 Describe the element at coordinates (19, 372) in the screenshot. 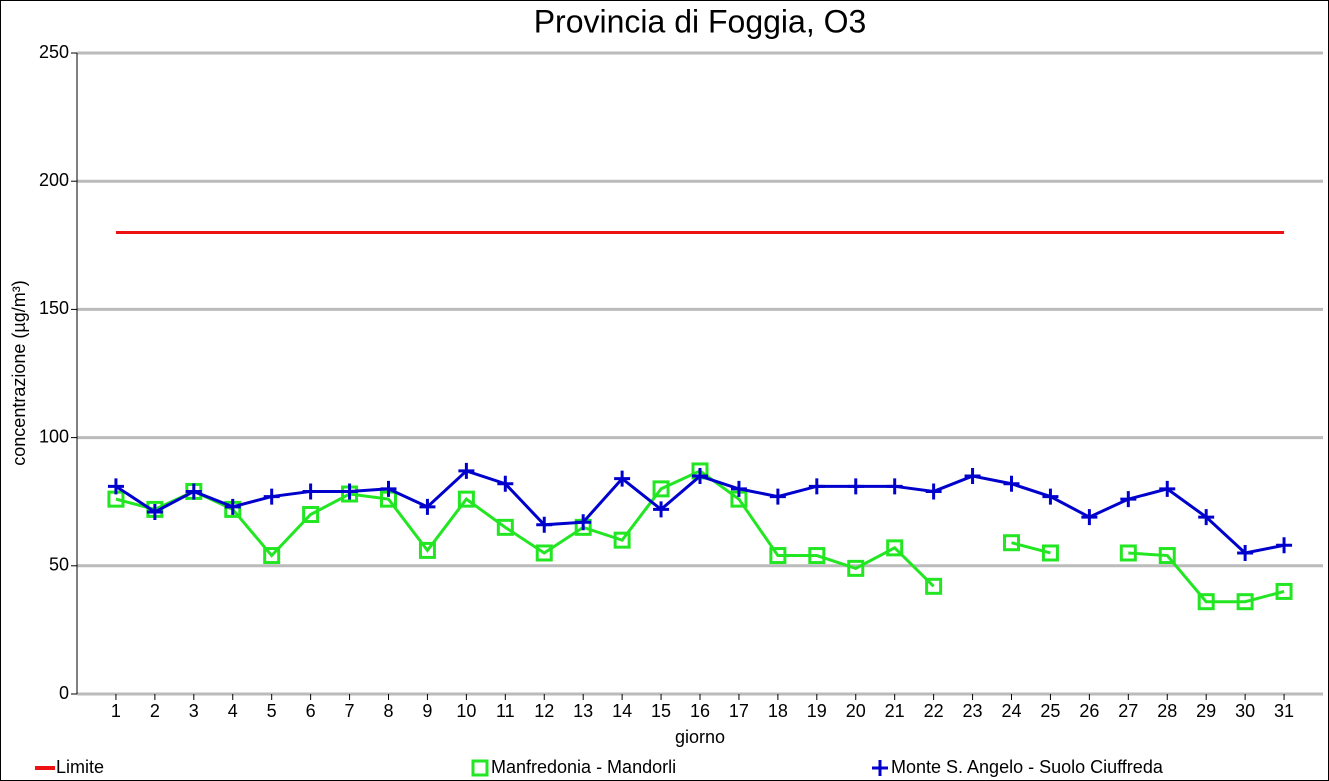

I see `y-axis-label: concentrazione (µg/m³)` at that location.